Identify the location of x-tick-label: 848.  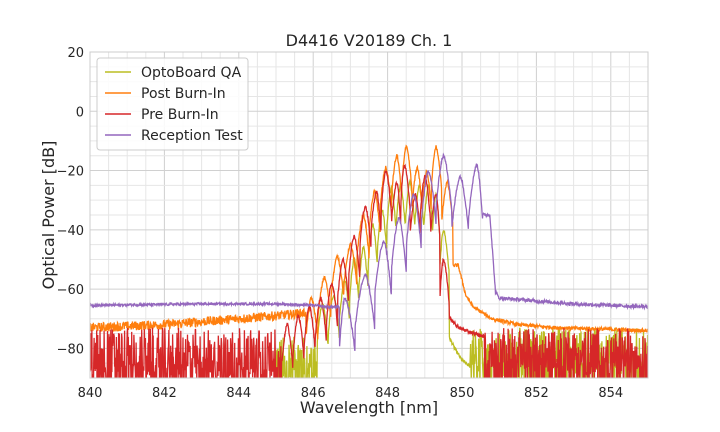
(387, 393).